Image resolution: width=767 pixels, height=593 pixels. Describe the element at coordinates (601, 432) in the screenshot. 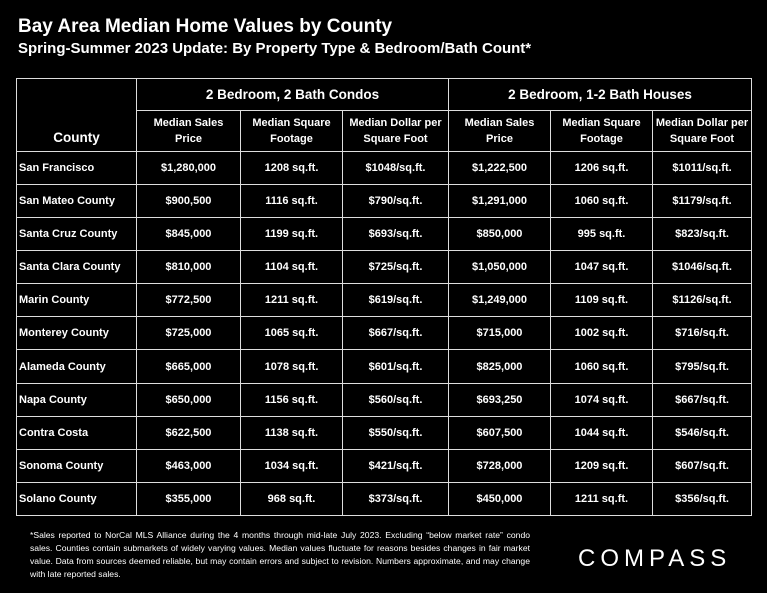

I see `table-cell: 1044 sq.ft.` at that location.